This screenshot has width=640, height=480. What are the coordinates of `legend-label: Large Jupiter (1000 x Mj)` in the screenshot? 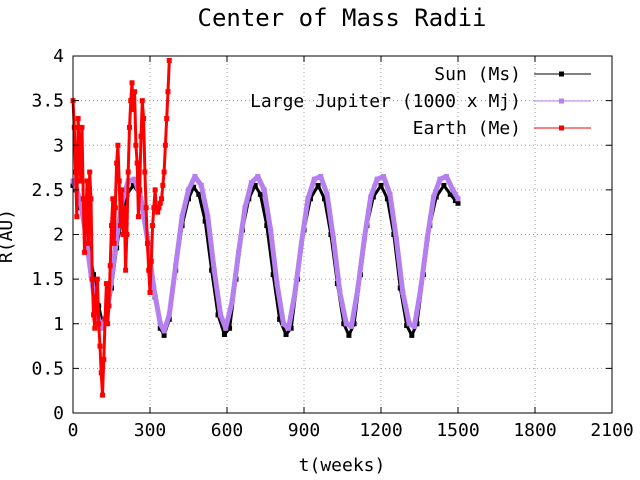 It's located at (385, 101).